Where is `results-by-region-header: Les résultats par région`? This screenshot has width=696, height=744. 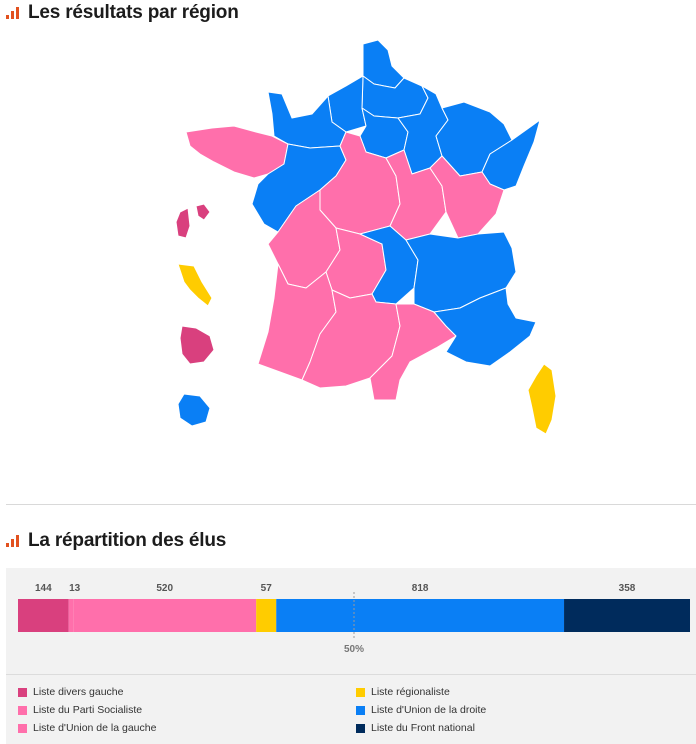
results-by-region-header: Les résultats par région is located at coordinates (122, 13).